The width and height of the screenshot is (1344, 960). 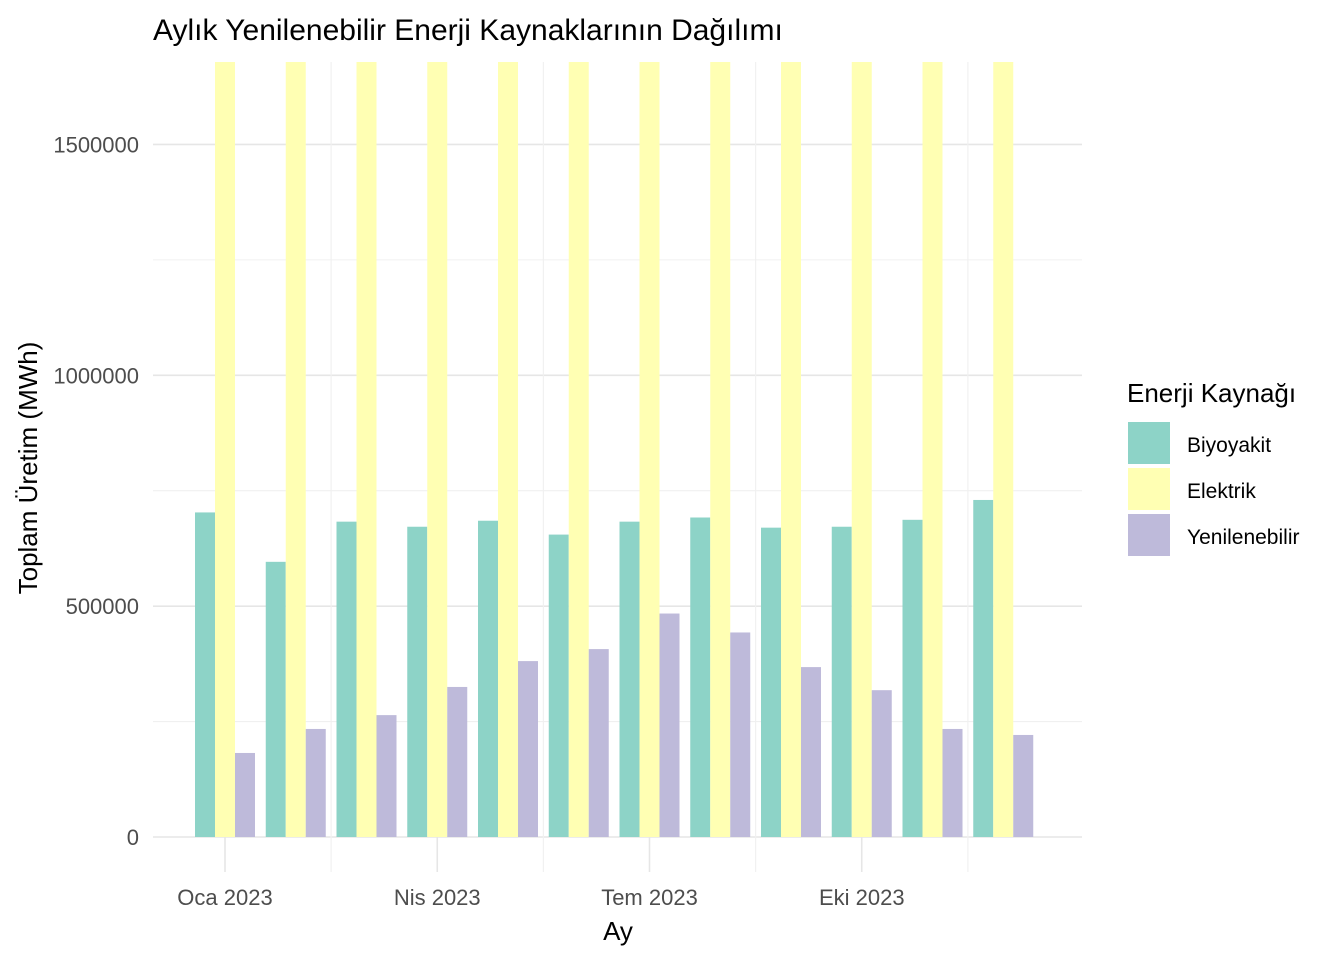 What do you see at coordinates (102, 606) in the screenshot?
I see `y-tick-label: 500000` at bounding box center [102, 606].